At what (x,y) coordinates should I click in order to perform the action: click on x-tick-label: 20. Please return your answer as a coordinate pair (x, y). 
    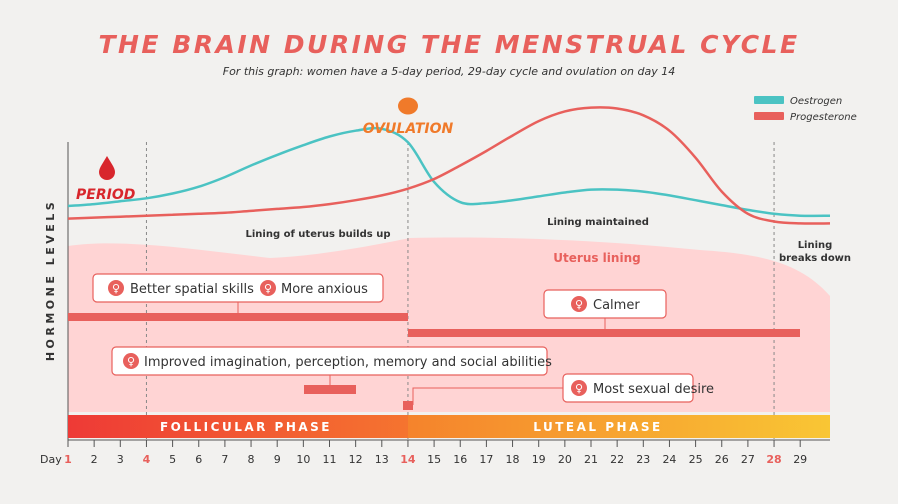
    Looking at the image, I should click on (565, 459).